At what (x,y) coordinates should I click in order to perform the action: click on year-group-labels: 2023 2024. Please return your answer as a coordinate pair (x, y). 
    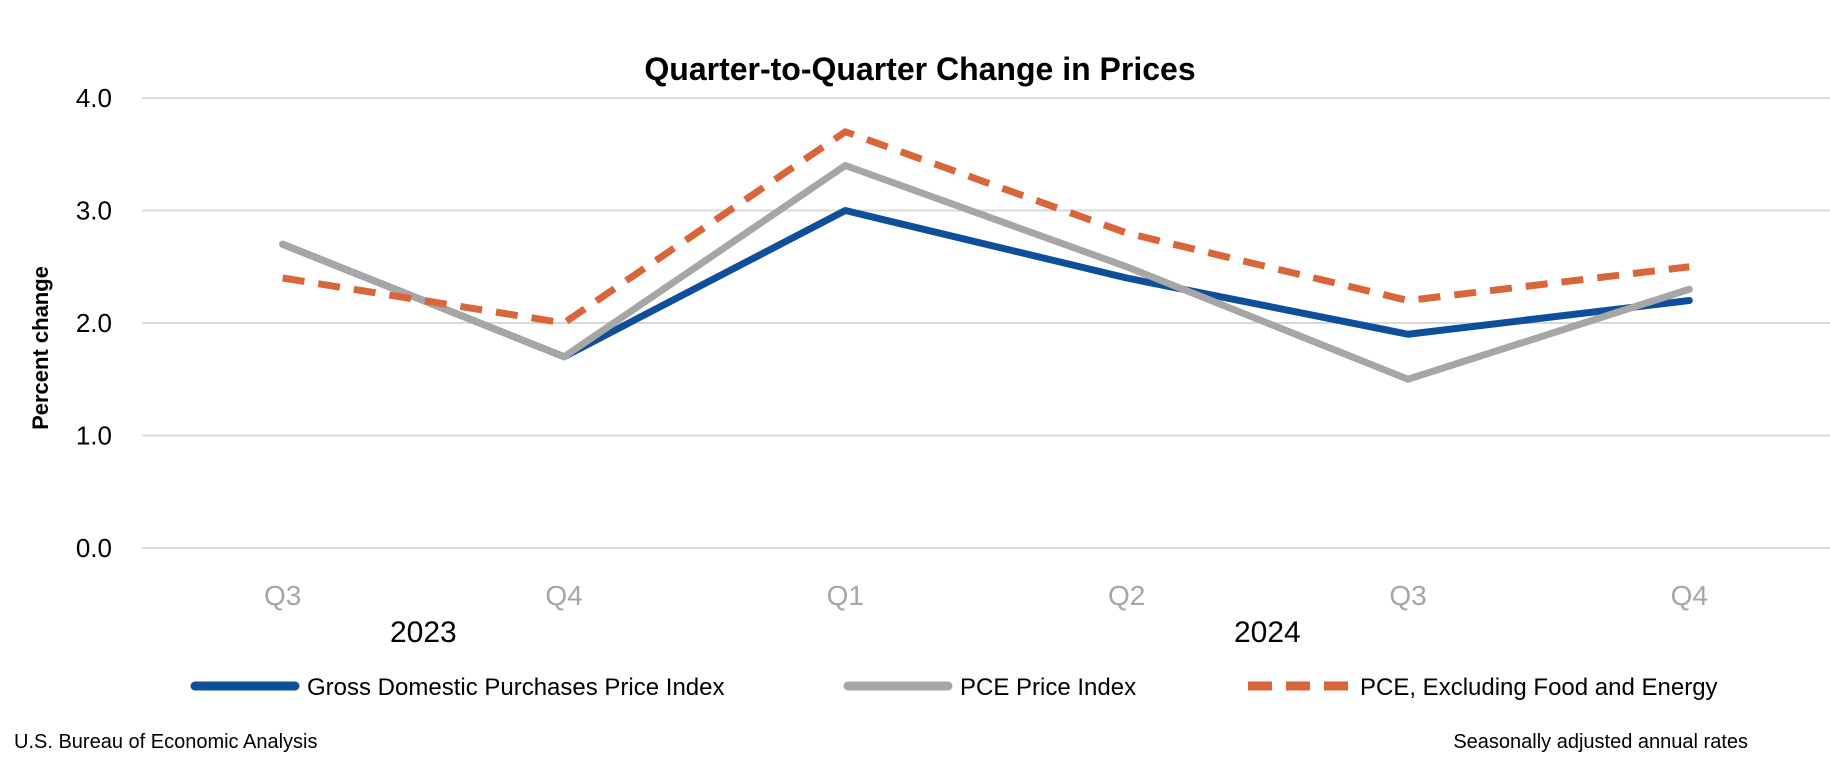
    Looking at the image, I should click on (845, 632).